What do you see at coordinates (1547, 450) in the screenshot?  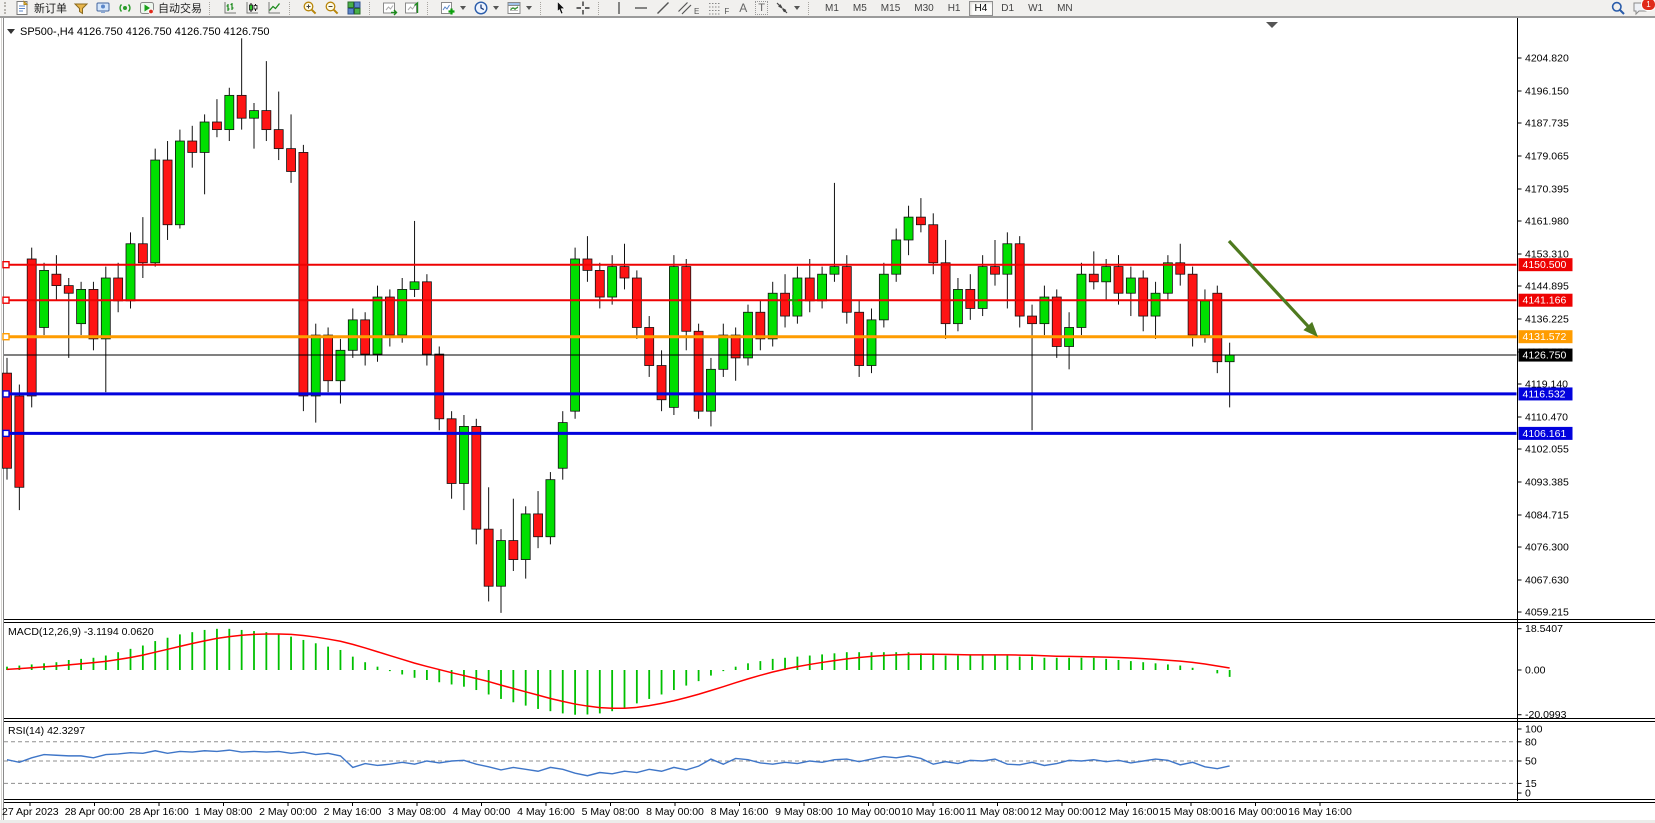 I see `price-tick-label: 4102.055` at bounding box center [1547, 450].